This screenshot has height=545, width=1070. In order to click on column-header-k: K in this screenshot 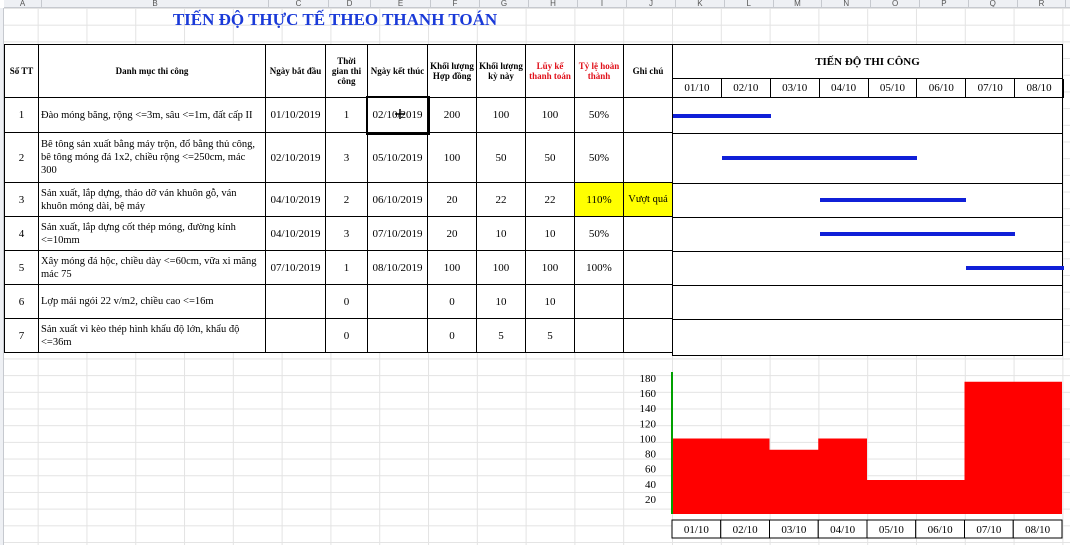, I will do `click(700, 4)`.